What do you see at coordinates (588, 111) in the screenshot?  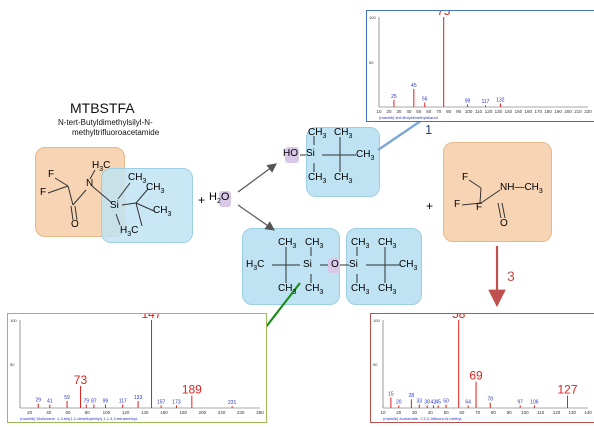 I see `x-tick-label: 220` at bounding box center [588, 111].